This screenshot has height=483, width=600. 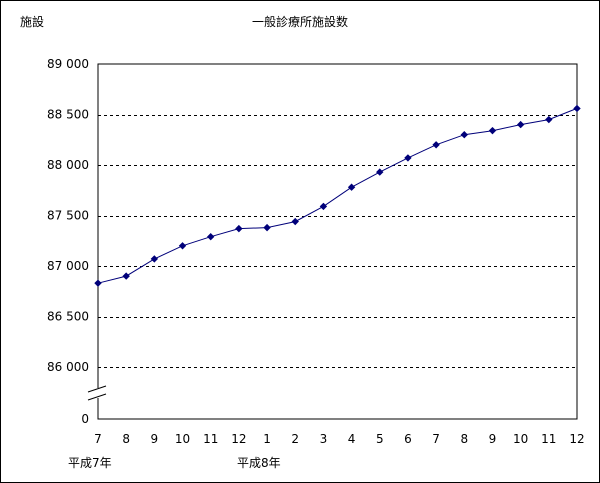 What do you see at coordinates (68, 64) in the screenshot?
I see `y-tick-label: 89 000` at bounding box center [68, 64].